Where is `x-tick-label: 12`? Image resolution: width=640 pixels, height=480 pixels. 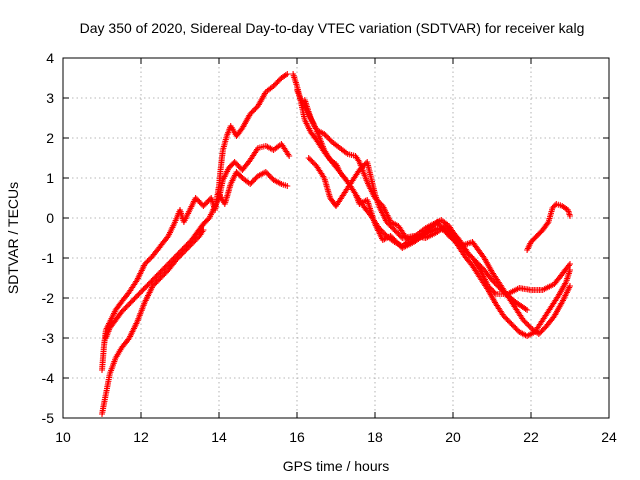 x-tick-label: 12 is located at coordinates (141, 437).